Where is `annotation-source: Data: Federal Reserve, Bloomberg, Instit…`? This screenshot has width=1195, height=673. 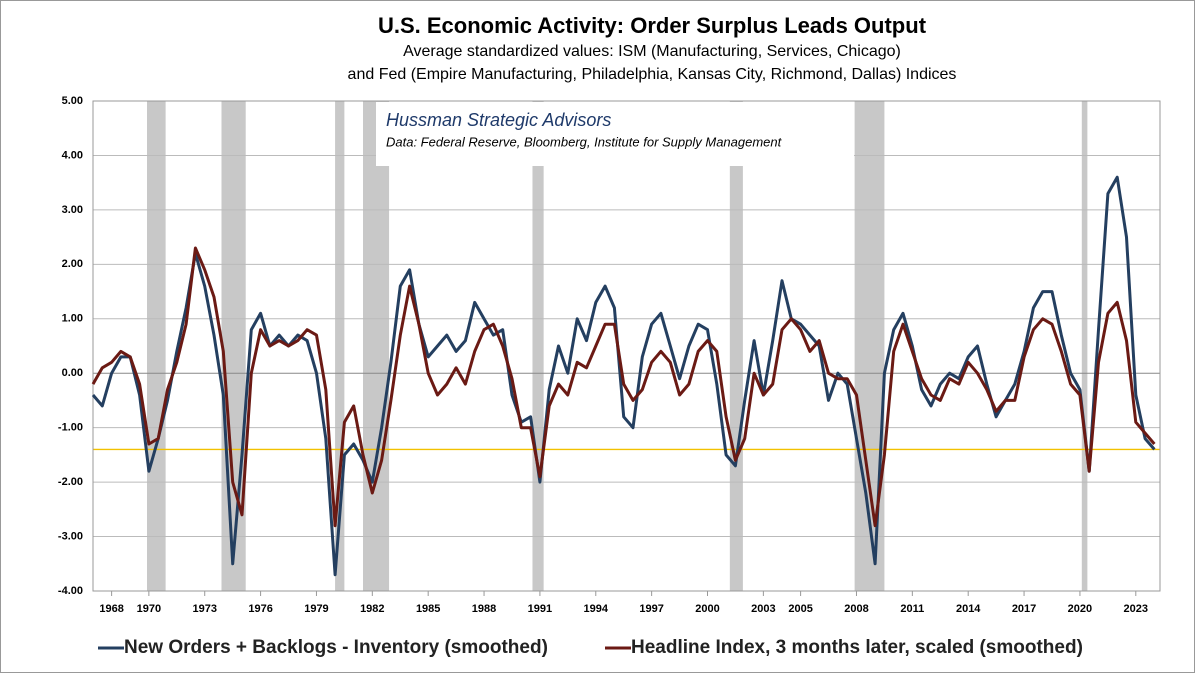 annotation-source: Data: Federal Reserve, Bloomberg, Instit… is located at coordinates (584, 141).